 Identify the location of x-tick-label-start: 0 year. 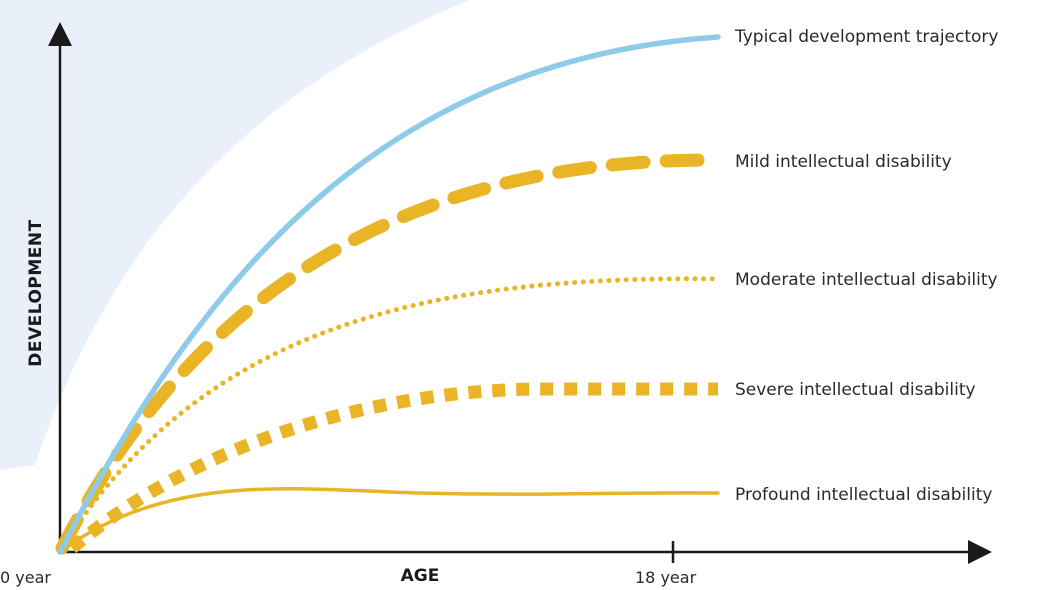
(25, 577).